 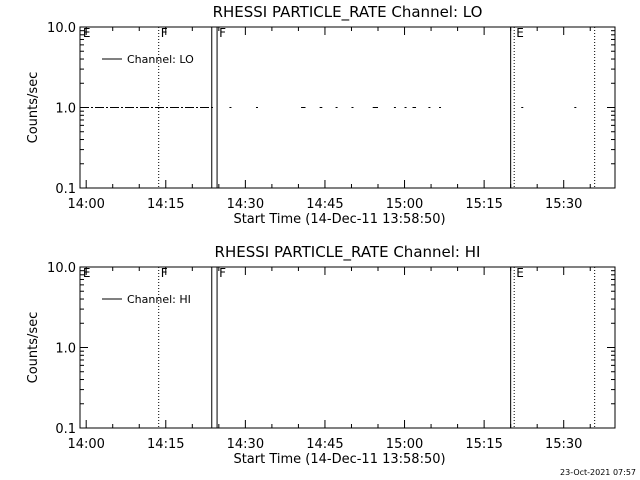 I want to click on legend-label: Channel: LO, so click(x=160, y=59).